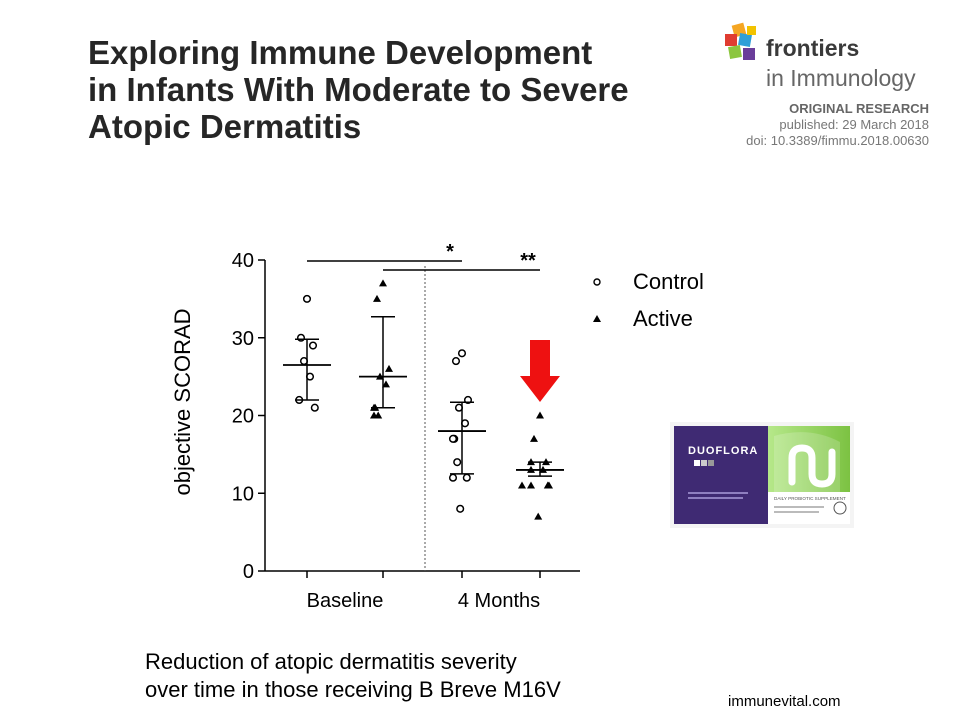 Image resolution: width=960 pixels, height=720 pixels. I want to click on frontiers-logo-icon, so click(740, 41).